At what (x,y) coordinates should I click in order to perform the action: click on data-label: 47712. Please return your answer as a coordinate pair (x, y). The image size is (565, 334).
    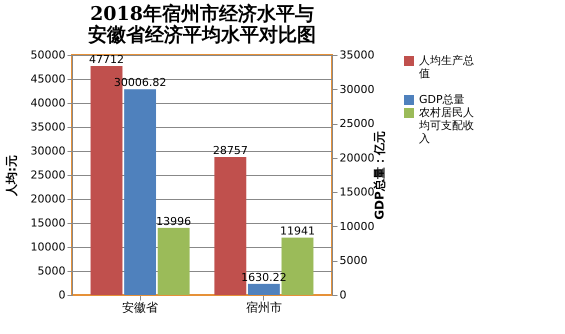
    Looking at the image, I should click on (106, 59).